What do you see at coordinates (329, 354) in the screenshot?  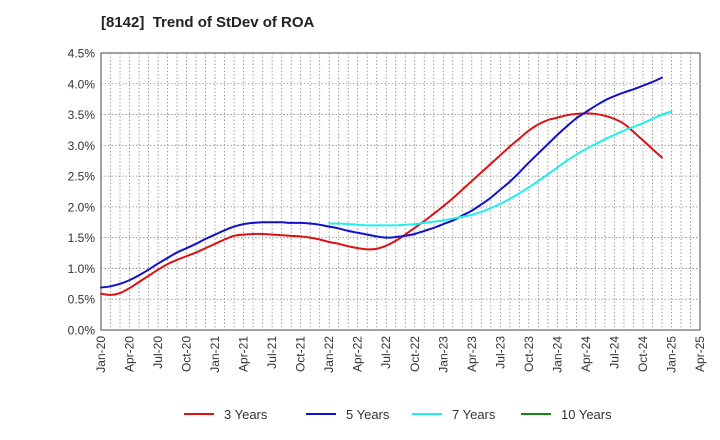 I see `x-tick-label: Jan-22` at bounding box center [329, 354].